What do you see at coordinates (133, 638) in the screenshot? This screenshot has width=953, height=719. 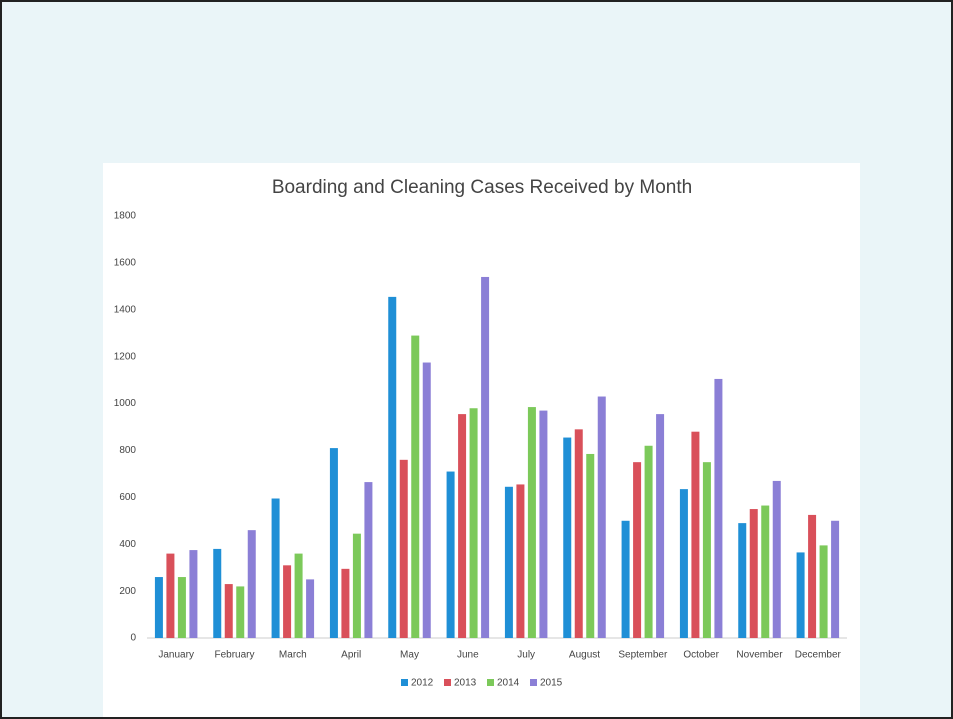 I see `y-tick-label: 0` at bounding box center [133, 638].